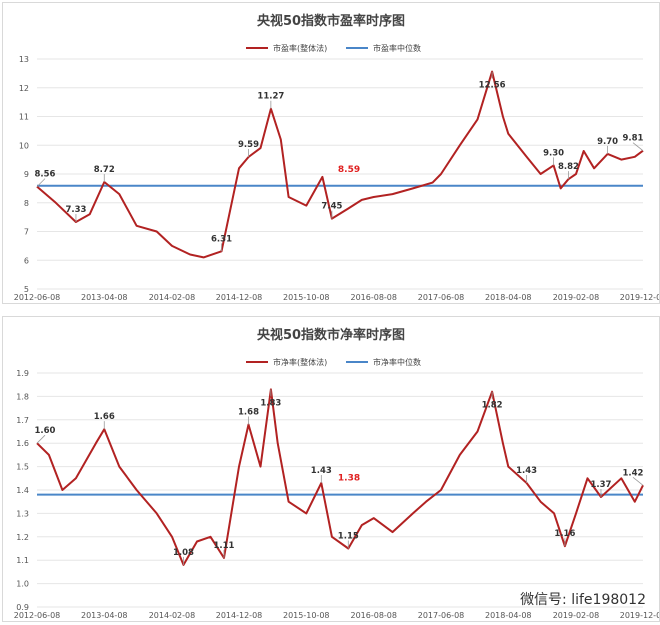  Describe the element at coordinates (633, 473) in the screenshot. I see `pb-annotation-label: 1.42` at that location.